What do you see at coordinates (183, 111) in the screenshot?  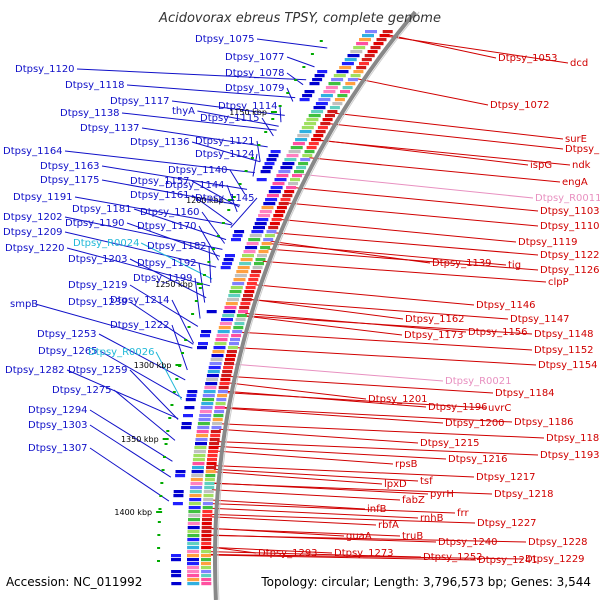 I see `left-label-thya: thyA` at bounding box center [183, 111].